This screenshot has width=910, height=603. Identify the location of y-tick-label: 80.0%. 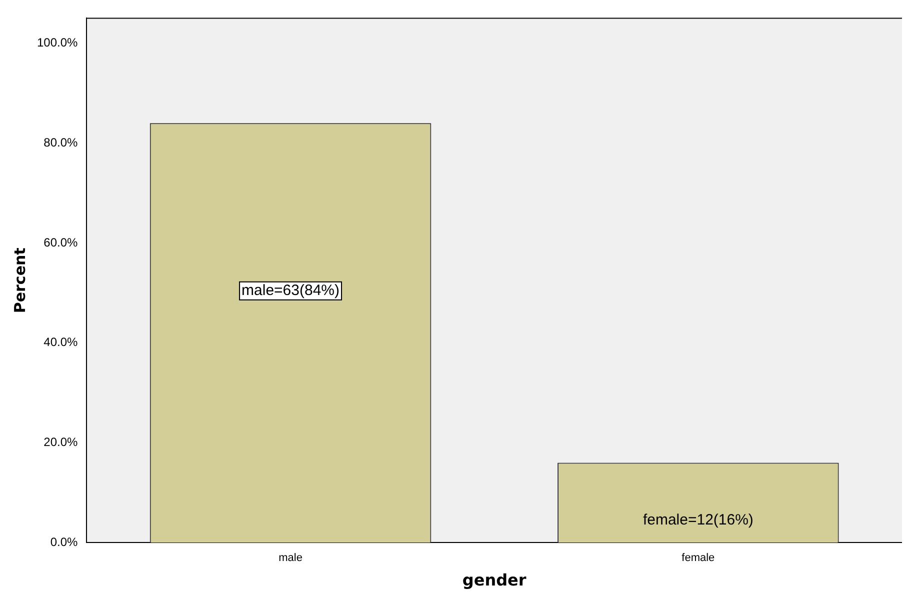
(61, 142).